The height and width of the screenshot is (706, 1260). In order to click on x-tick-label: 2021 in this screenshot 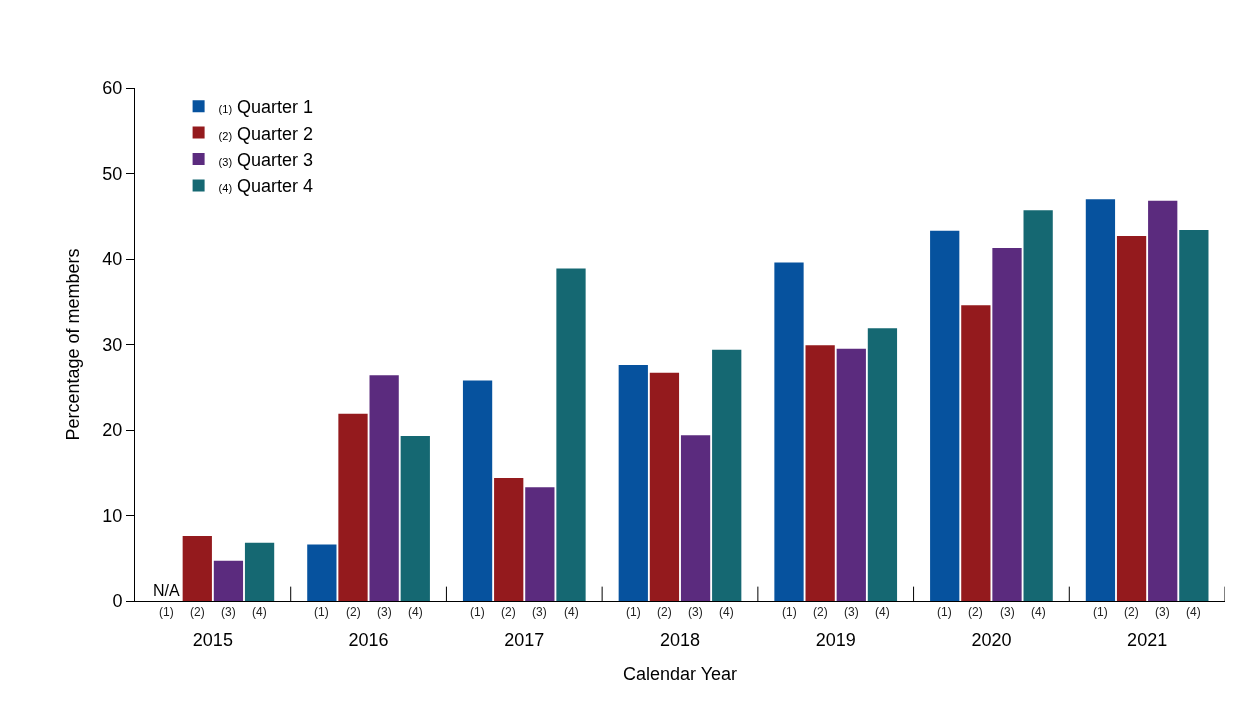, I will do `click(1147, 639)`.